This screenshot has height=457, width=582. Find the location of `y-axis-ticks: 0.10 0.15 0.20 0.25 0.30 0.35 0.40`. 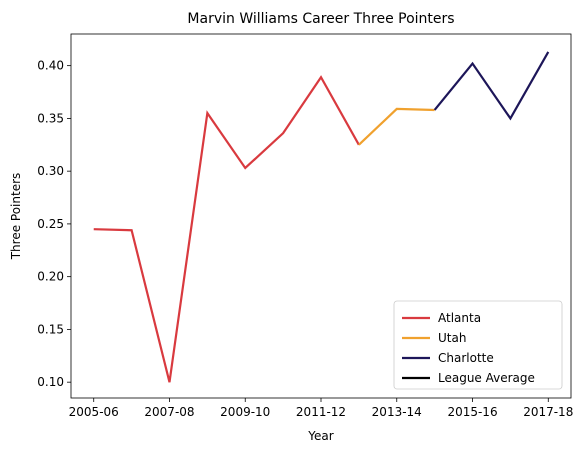

y-axis-ticks: 0.10 0.15 0.20 0.25 0.30 0.35 0.40 is located at coordinates (54, 224).